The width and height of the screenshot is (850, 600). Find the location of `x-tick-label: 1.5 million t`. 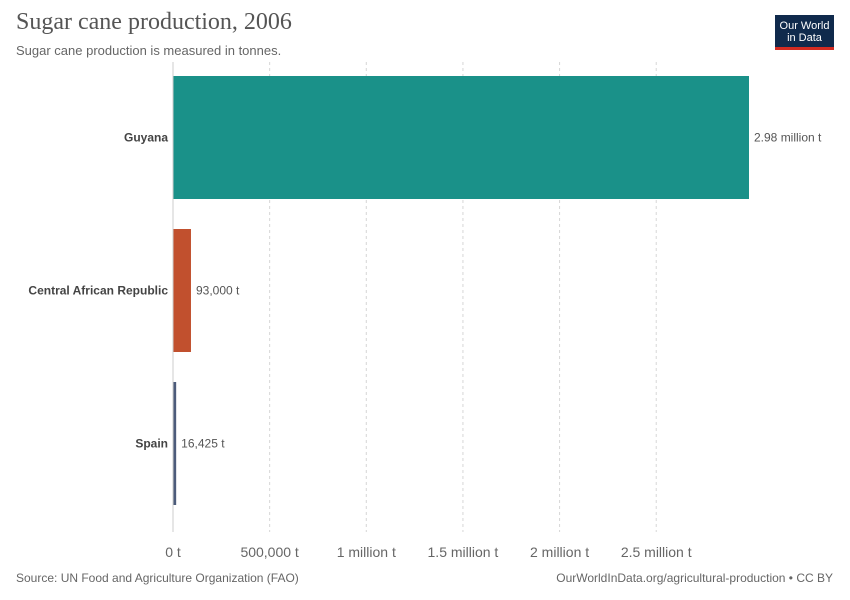

x-tick-label: 1.5 million t is located at coordinates (463, 552).